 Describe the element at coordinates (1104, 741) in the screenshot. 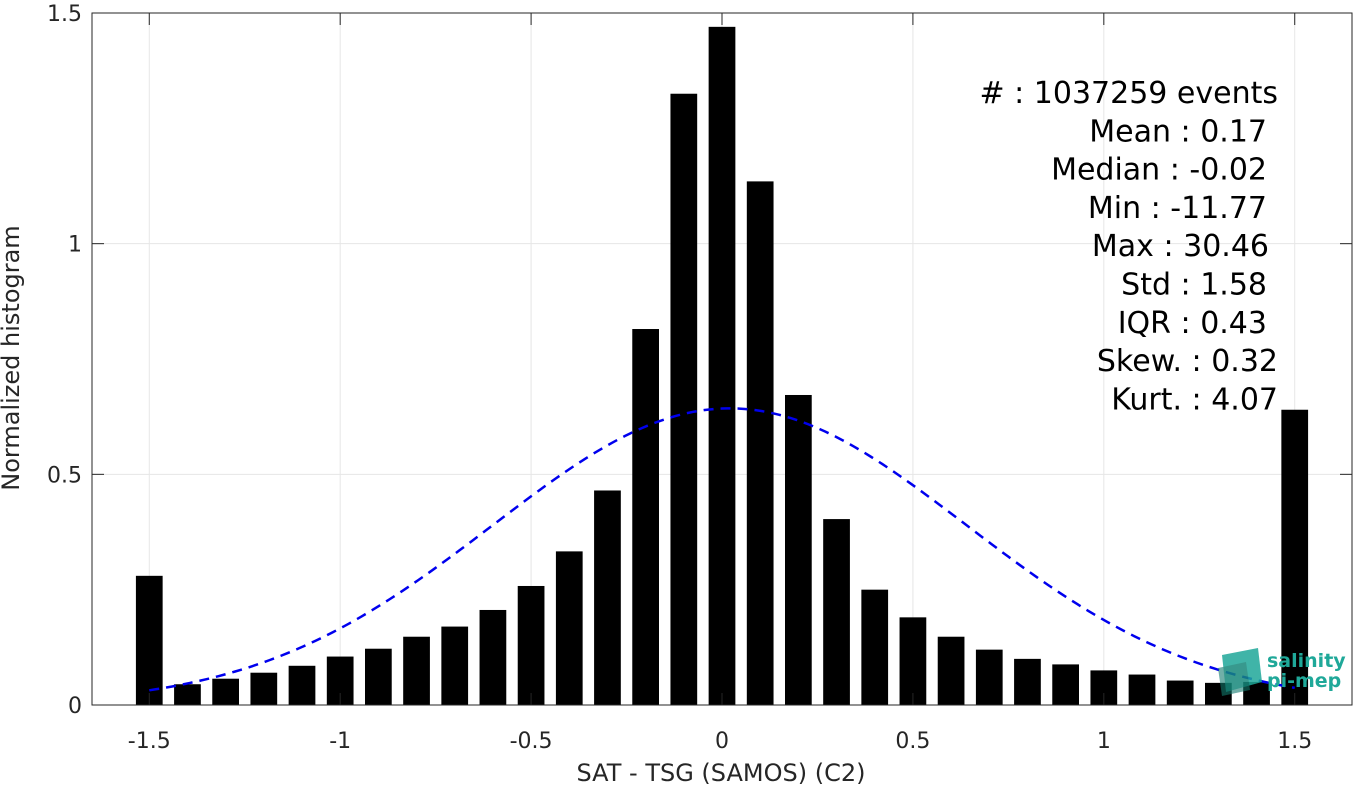

I see `x-tick-label: 1` at that location.